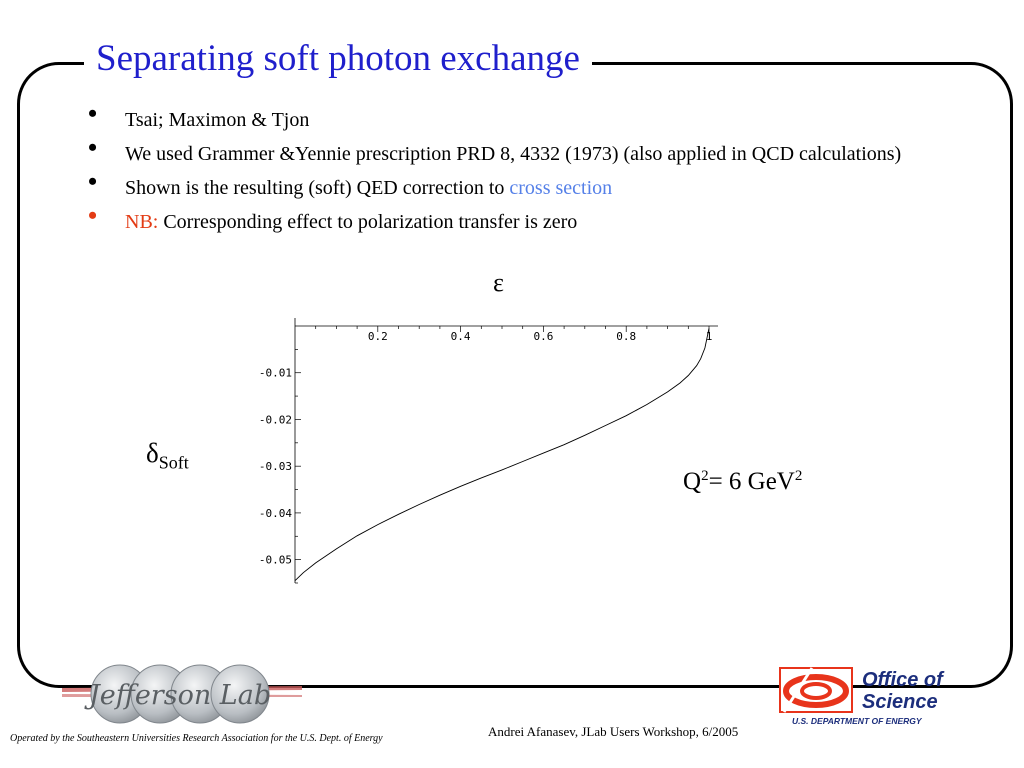 The height and width of the screenshot is (768, 1024). What do you see at coordinates (275, 466) in the screenshot?
I see `y-tick-label: -0.03` at bounding box center [275, 466].